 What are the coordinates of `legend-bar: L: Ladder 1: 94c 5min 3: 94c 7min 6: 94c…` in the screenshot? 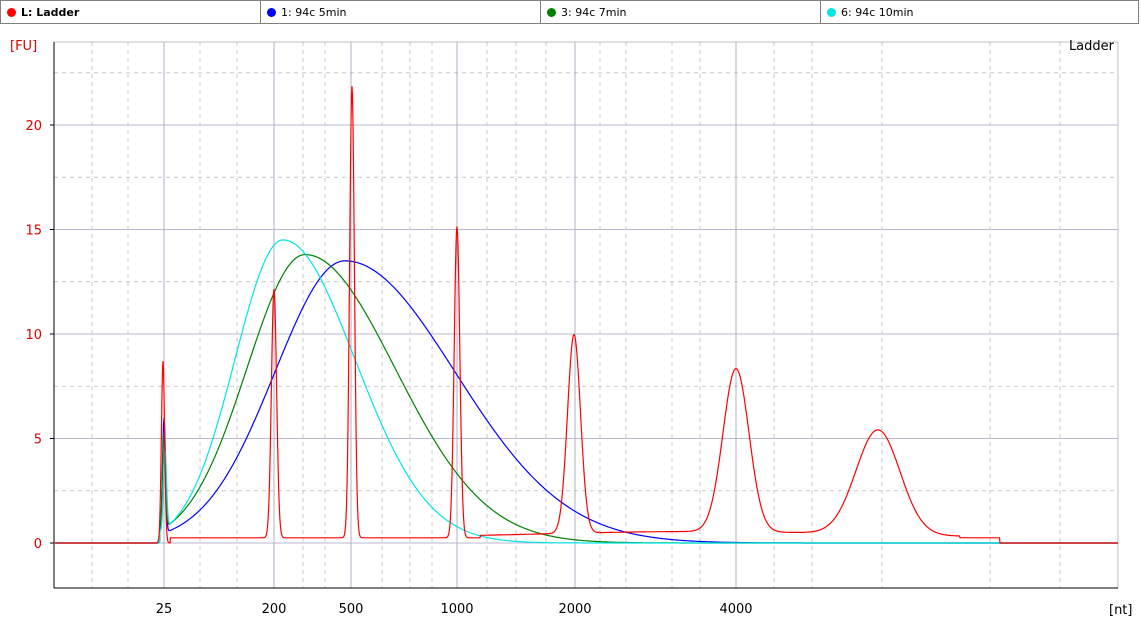 It's located at (569, 12).